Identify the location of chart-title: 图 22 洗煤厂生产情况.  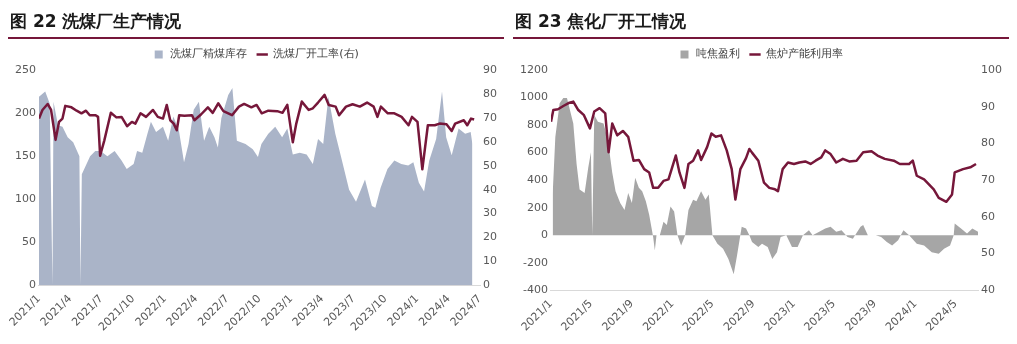
(256, 23).